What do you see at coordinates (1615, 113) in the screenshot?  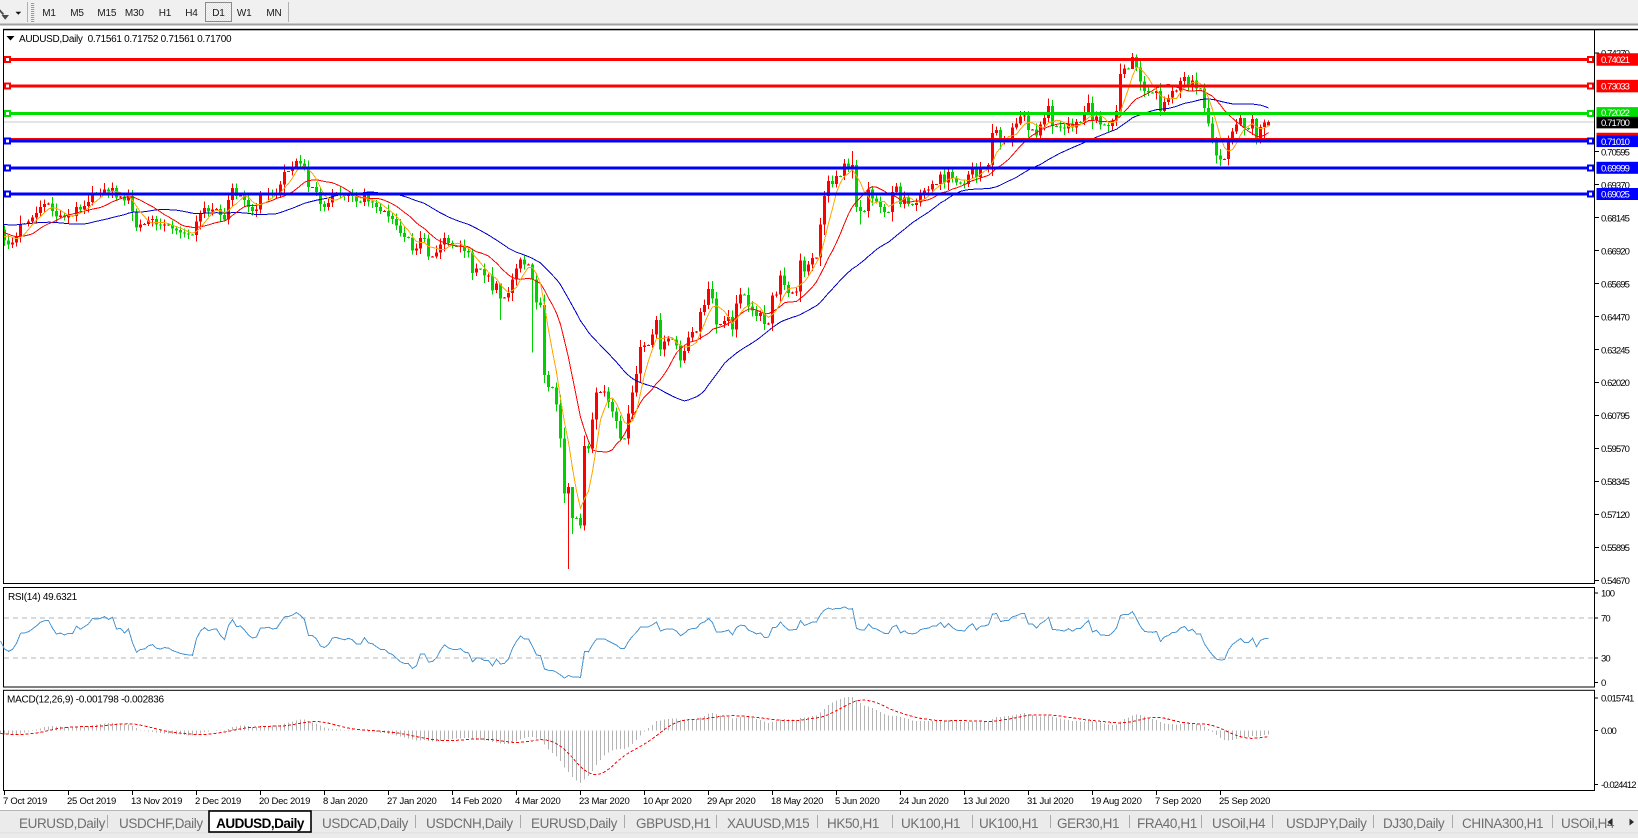 I see `svg-text: 0.72022` at bounding box center [1615, 113].